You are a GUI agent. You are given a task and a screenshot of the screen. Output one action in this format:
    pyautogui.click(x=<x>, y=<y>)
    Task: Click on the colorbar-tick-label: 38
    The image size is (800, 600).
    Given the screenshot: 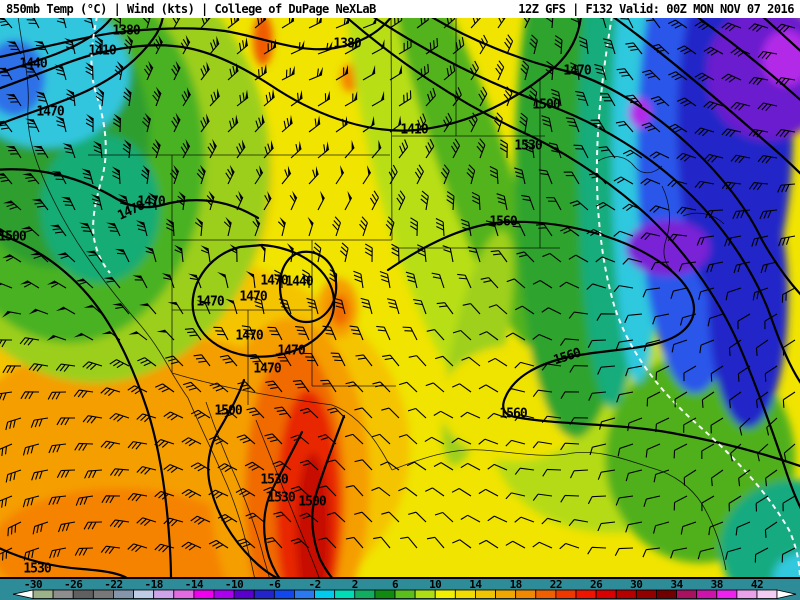 What is the action you would take?
    pyautogui.click(x=717, y=585)
    